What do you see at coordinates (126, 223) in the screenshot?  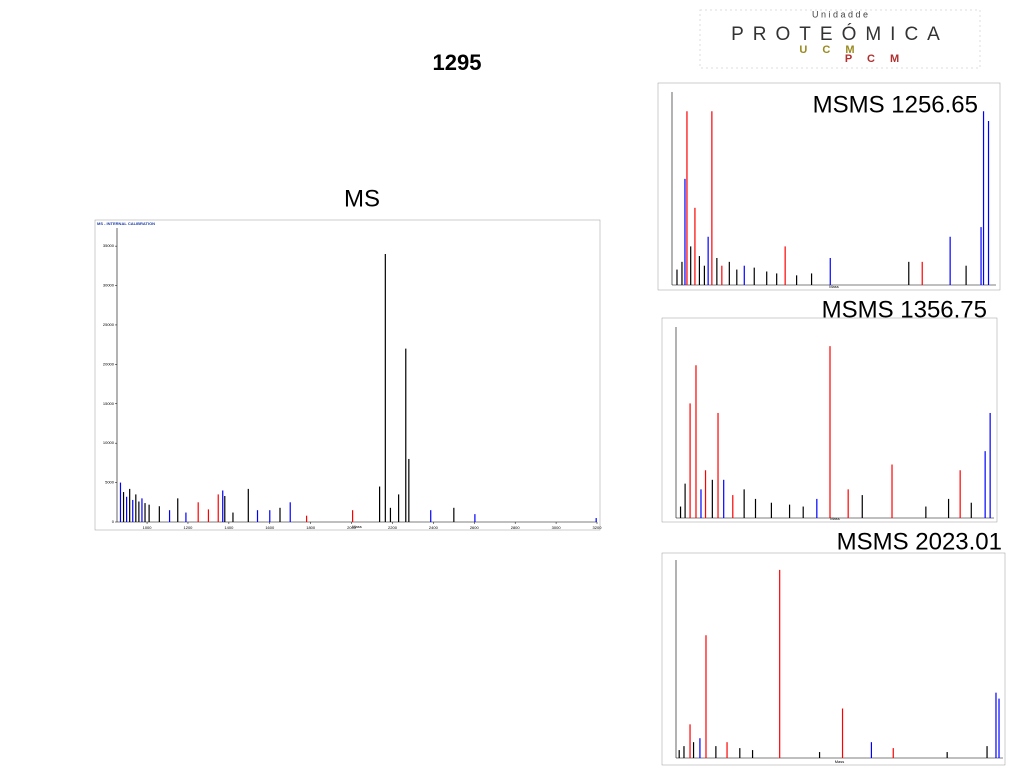 I see `panel-header: MS - INTERNAL CALIBRATION` at bounding box center [126, 223].